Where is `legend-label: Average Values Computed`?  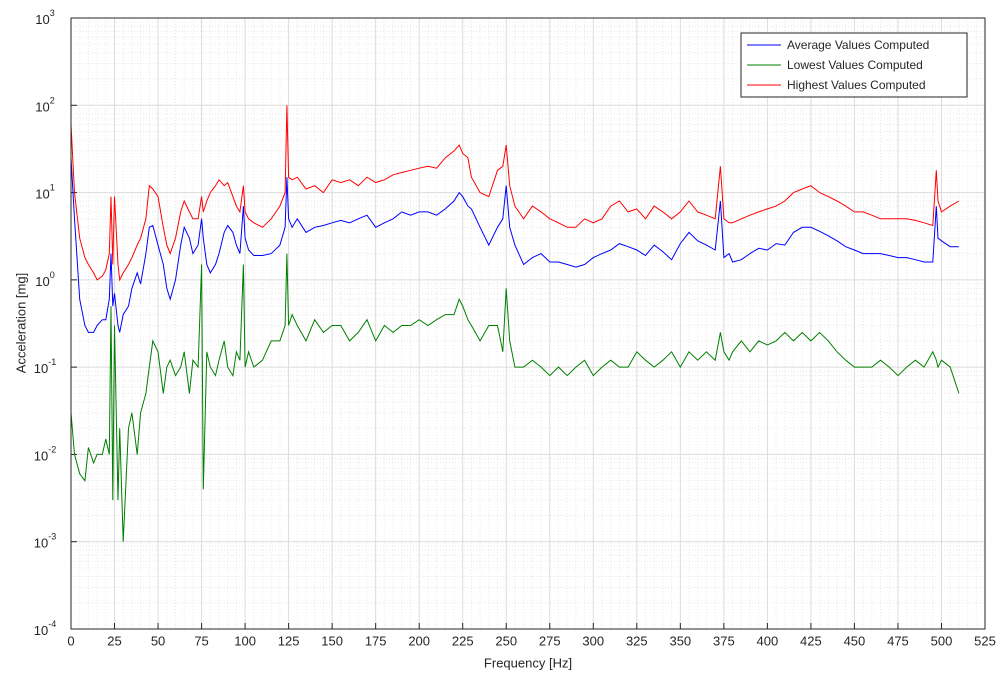
legend-label: Average Values Computed is located at coordinates (858, 45).